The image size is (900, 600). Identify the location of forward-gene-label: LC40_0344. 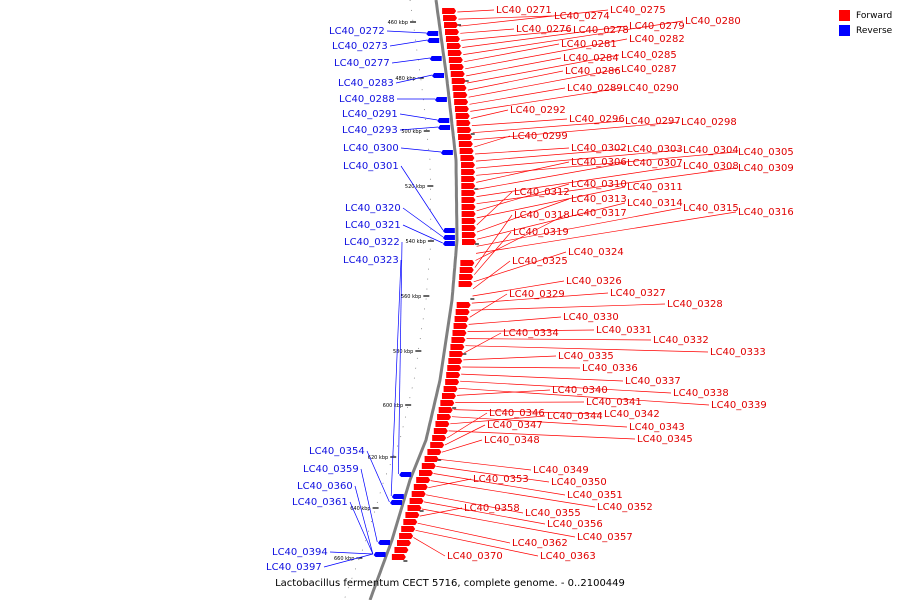
(575, 416).